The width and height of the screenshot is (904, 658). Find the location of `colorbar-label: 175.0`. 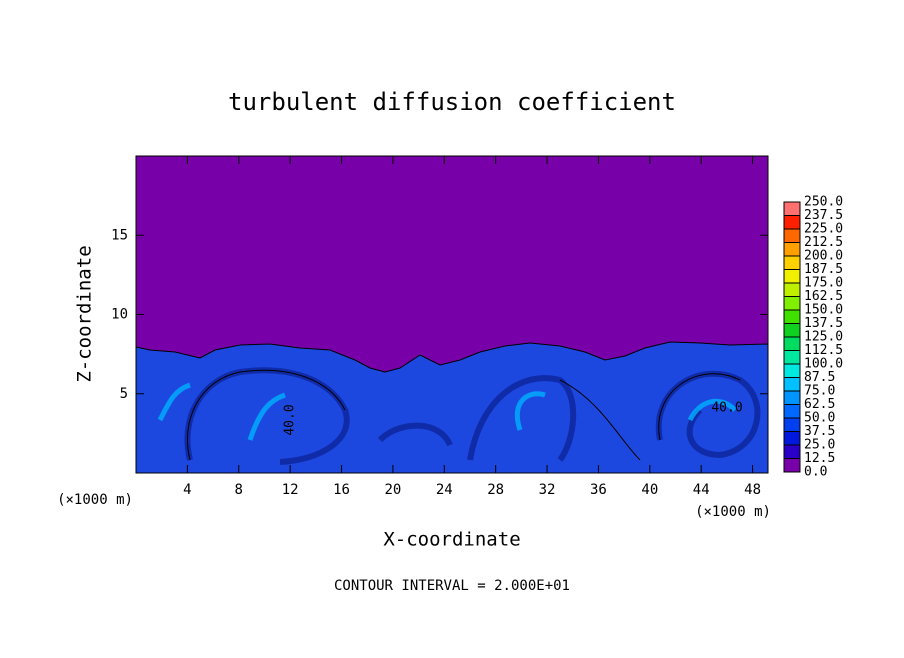

colorbar-label: 175.0 is located at coordinates (823, 283).